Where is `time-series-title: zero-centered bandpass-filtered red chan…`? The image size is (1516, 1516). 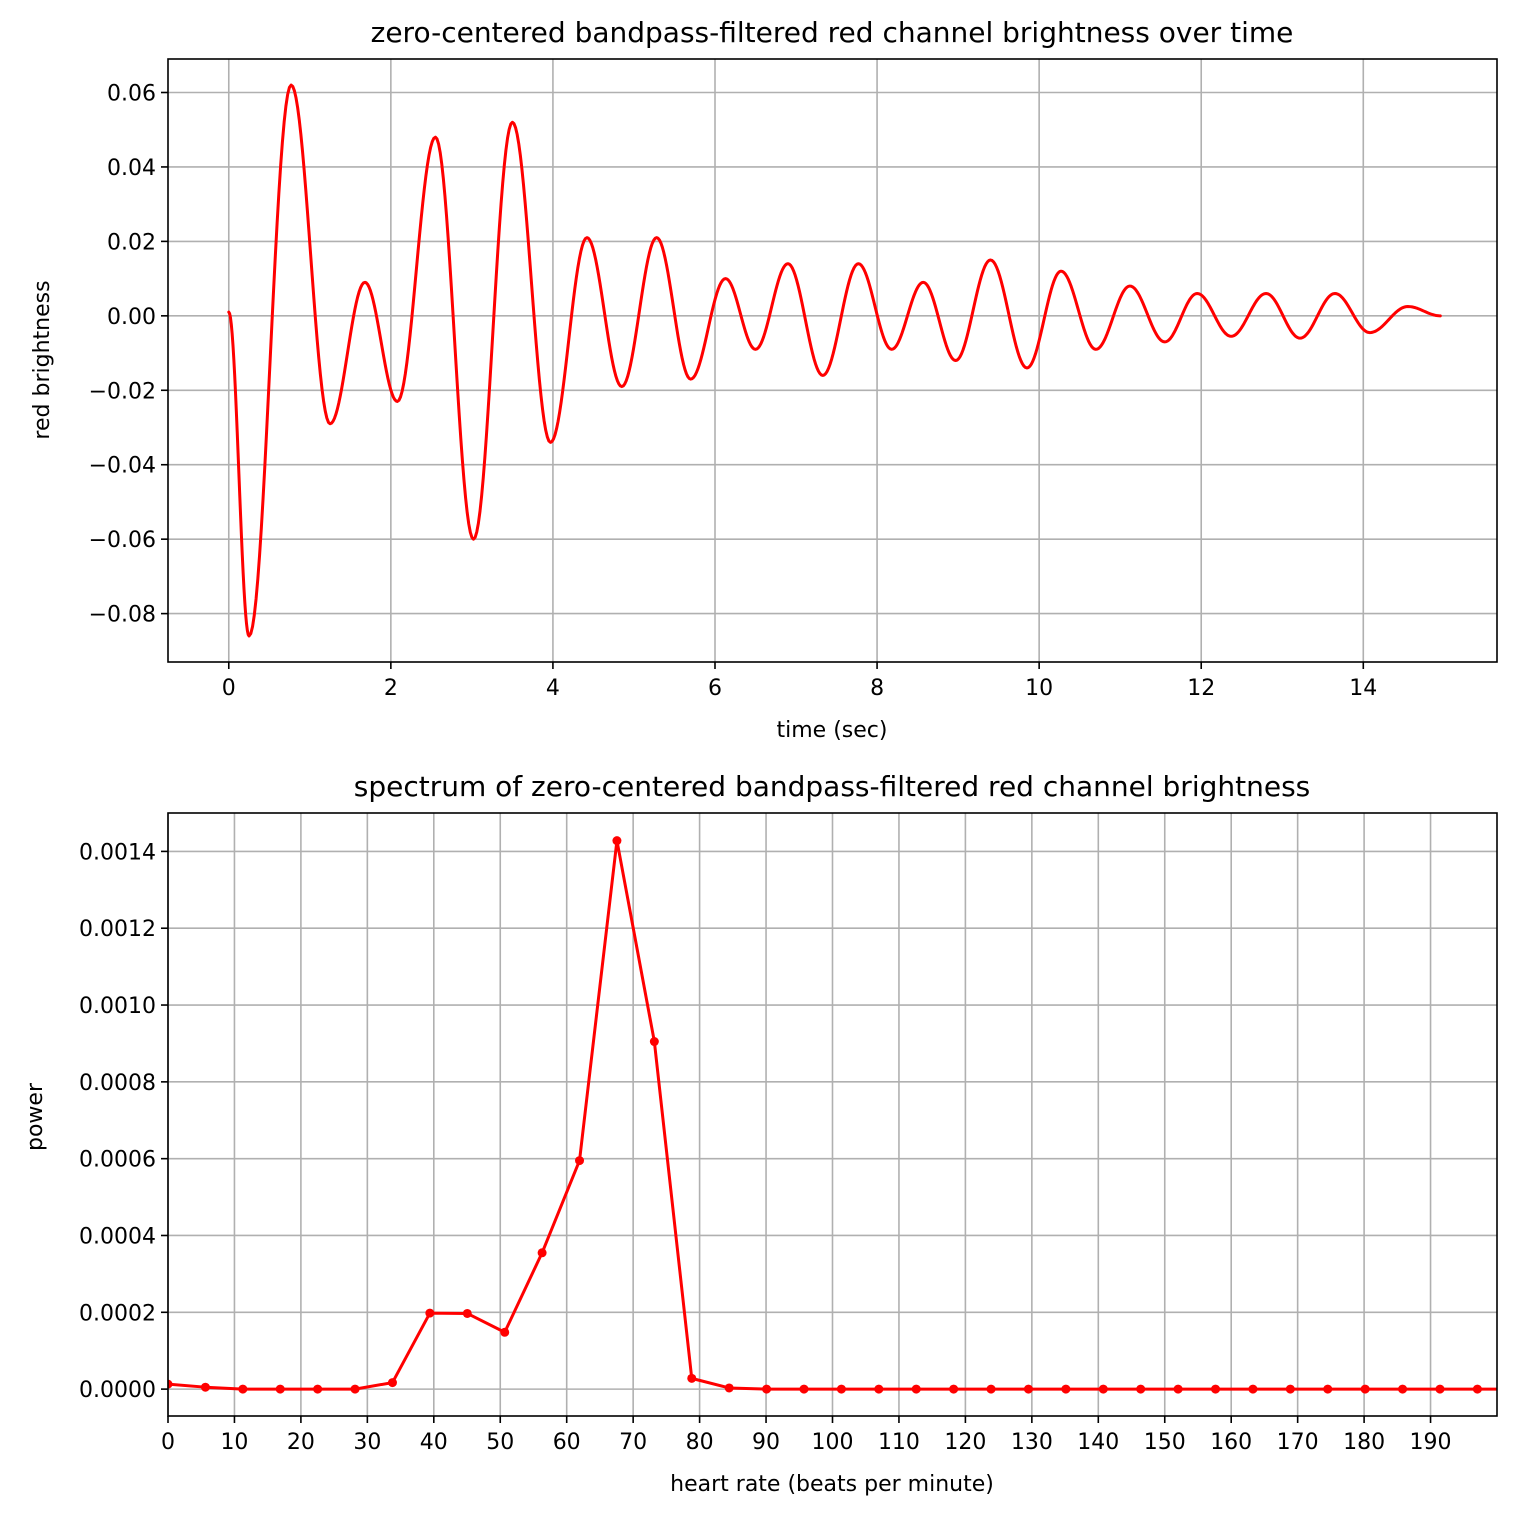 time-series-title: zero-centered bandpass-filtered red chan… is located at coordinates (832, 32).